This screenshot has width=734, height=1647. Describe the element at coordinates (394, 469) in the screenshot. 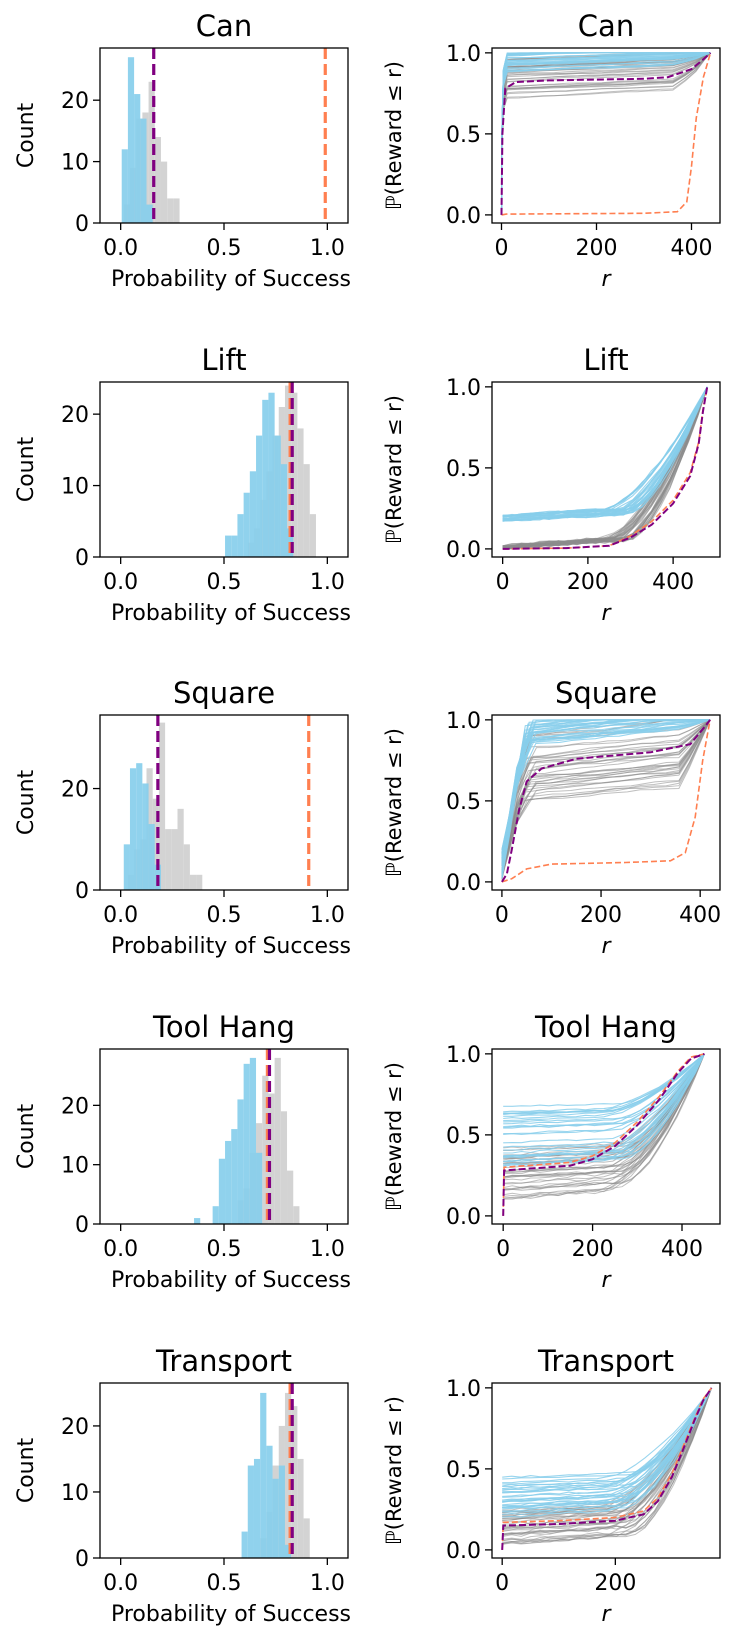

I see `y-axis-label: ℙ(Reward ≤ r)` at that location.